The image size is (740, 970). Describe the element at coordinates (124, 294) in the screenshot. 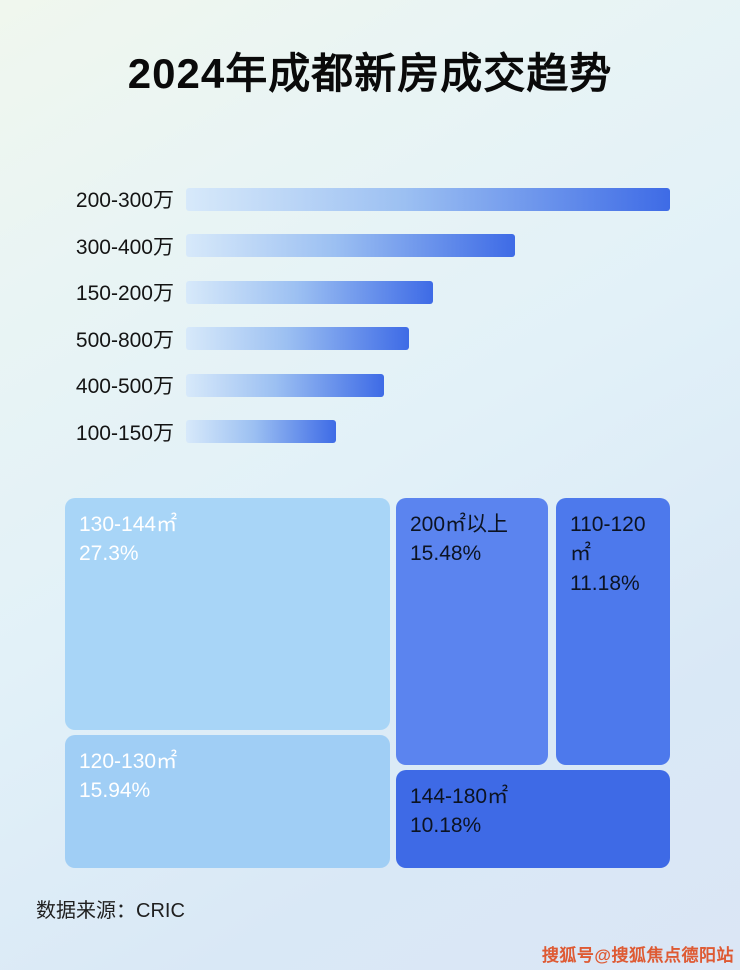

I see `bar-label: 150-200万` at that location.